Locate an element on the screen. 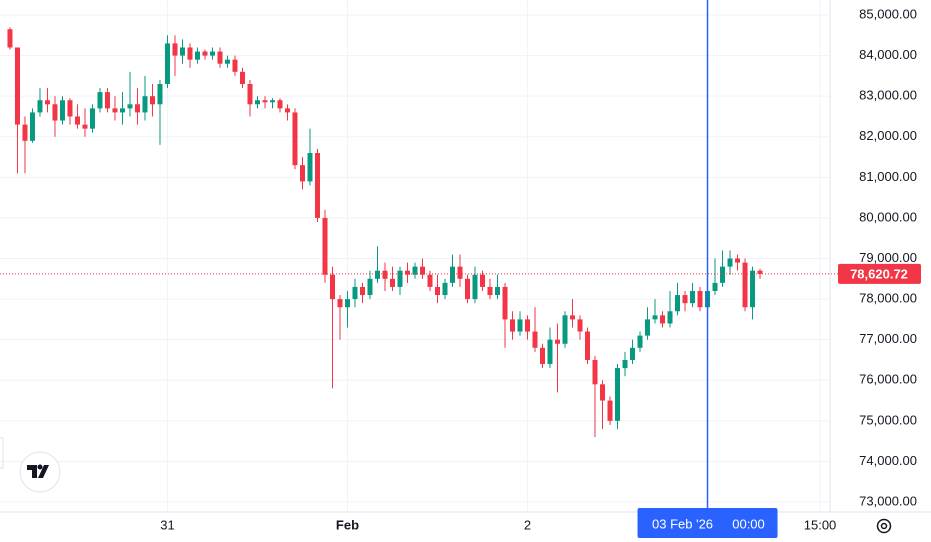  crosshair-time: 00:00 is located at coordinates (748, 523).